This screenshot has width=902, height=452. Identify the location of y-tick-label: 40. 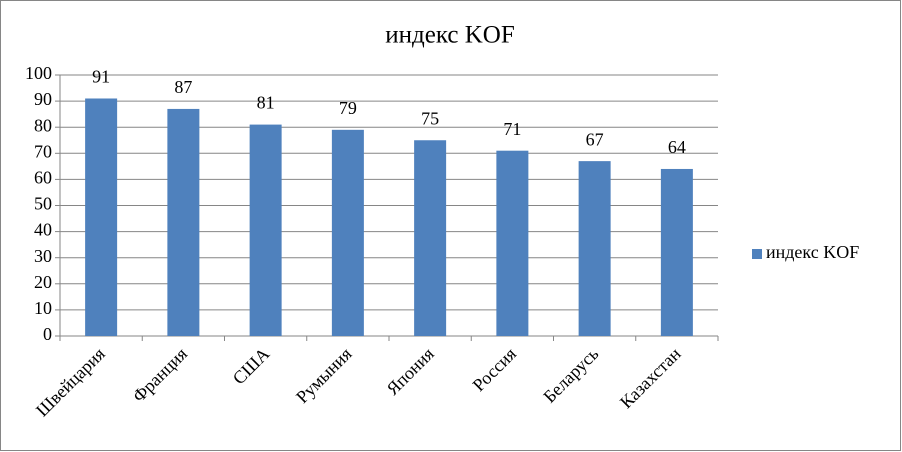
(43, 230).